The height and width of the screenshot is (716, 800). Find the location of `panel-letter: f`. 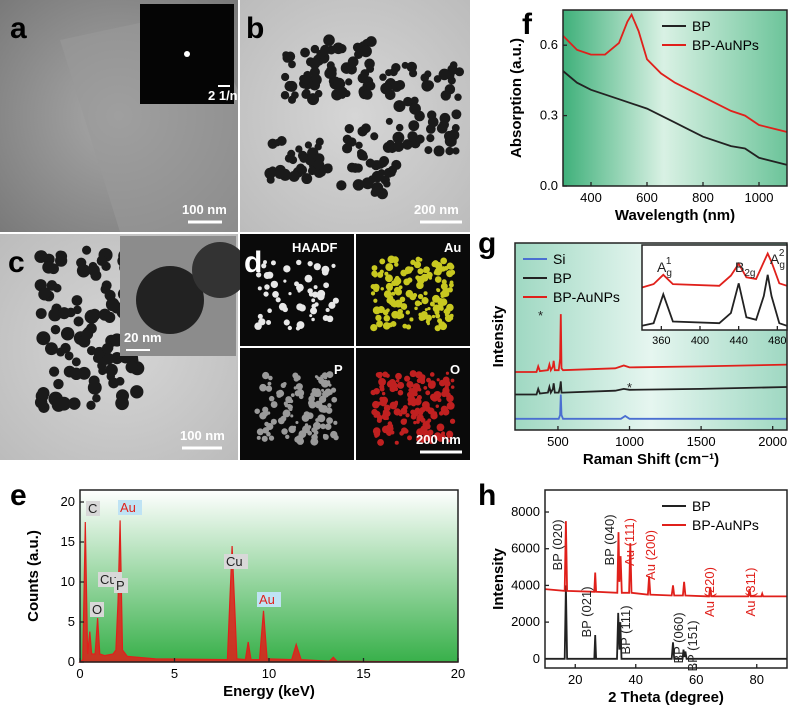

panel-letter: f is located at coordinates (527, 24).